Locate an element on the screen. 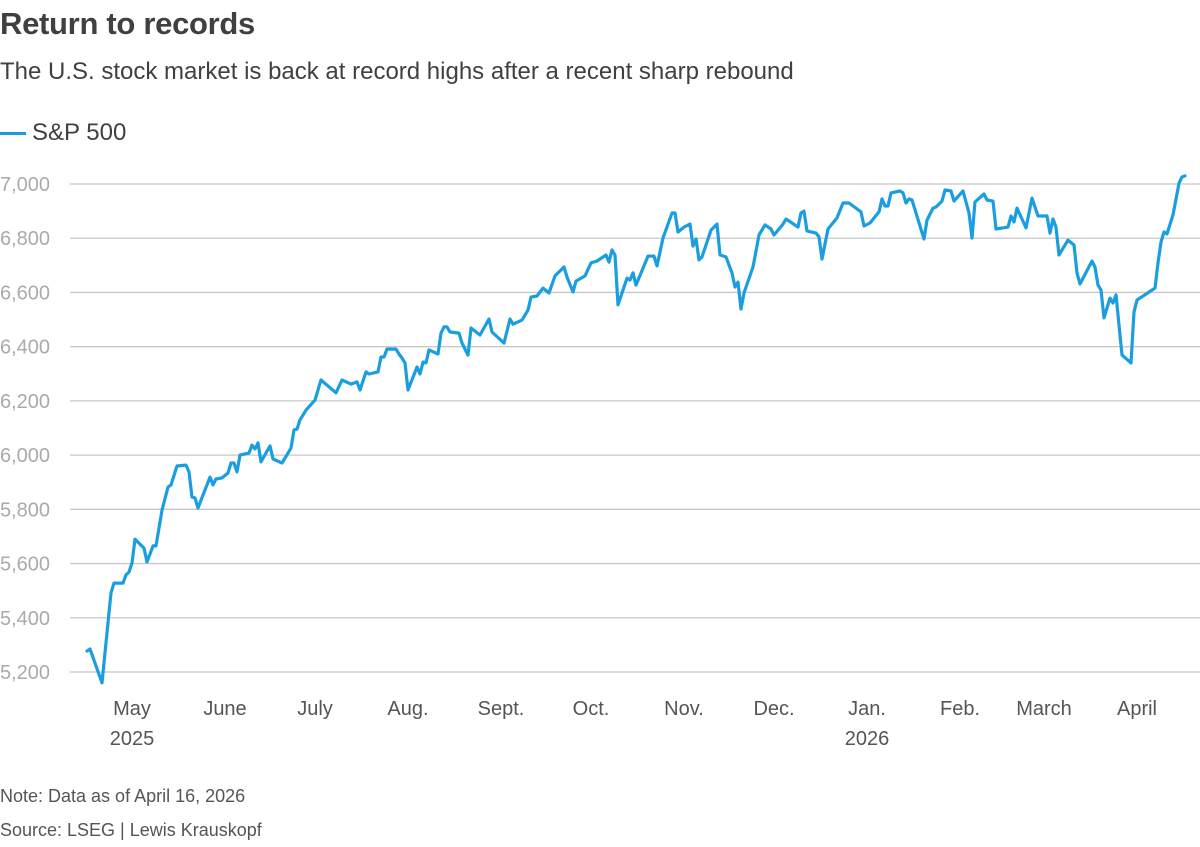  x-tick-label: July is located at coordinates (315, 709).